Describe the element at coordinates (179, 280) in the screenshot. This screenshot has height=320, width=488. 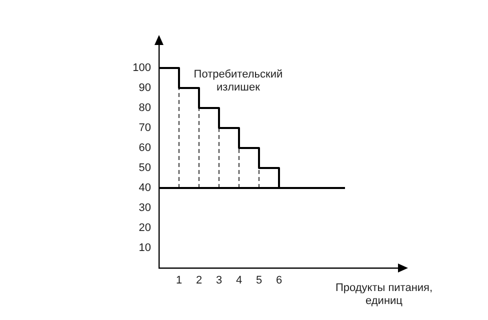
I see `x-tick-label: 1` at that location.